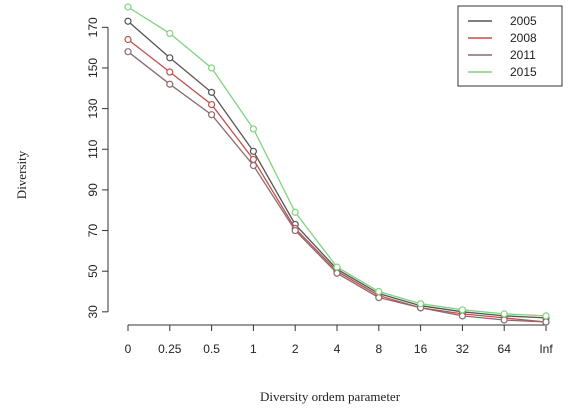 The width and height of the screenshot is (571, 417). I want to click on y-tick-label: 90, so click(93, 190).